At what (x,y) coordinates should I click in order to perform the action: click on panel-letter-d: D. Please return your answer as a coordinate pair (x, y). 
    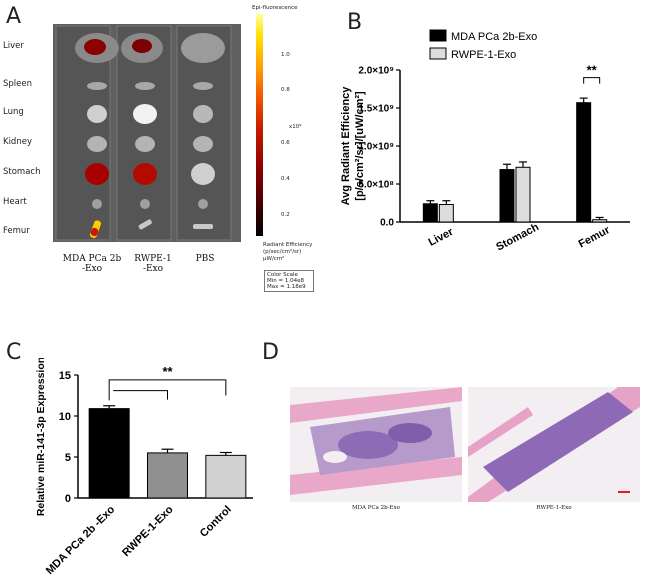
    Looking at the image, I should click on (270, 352).